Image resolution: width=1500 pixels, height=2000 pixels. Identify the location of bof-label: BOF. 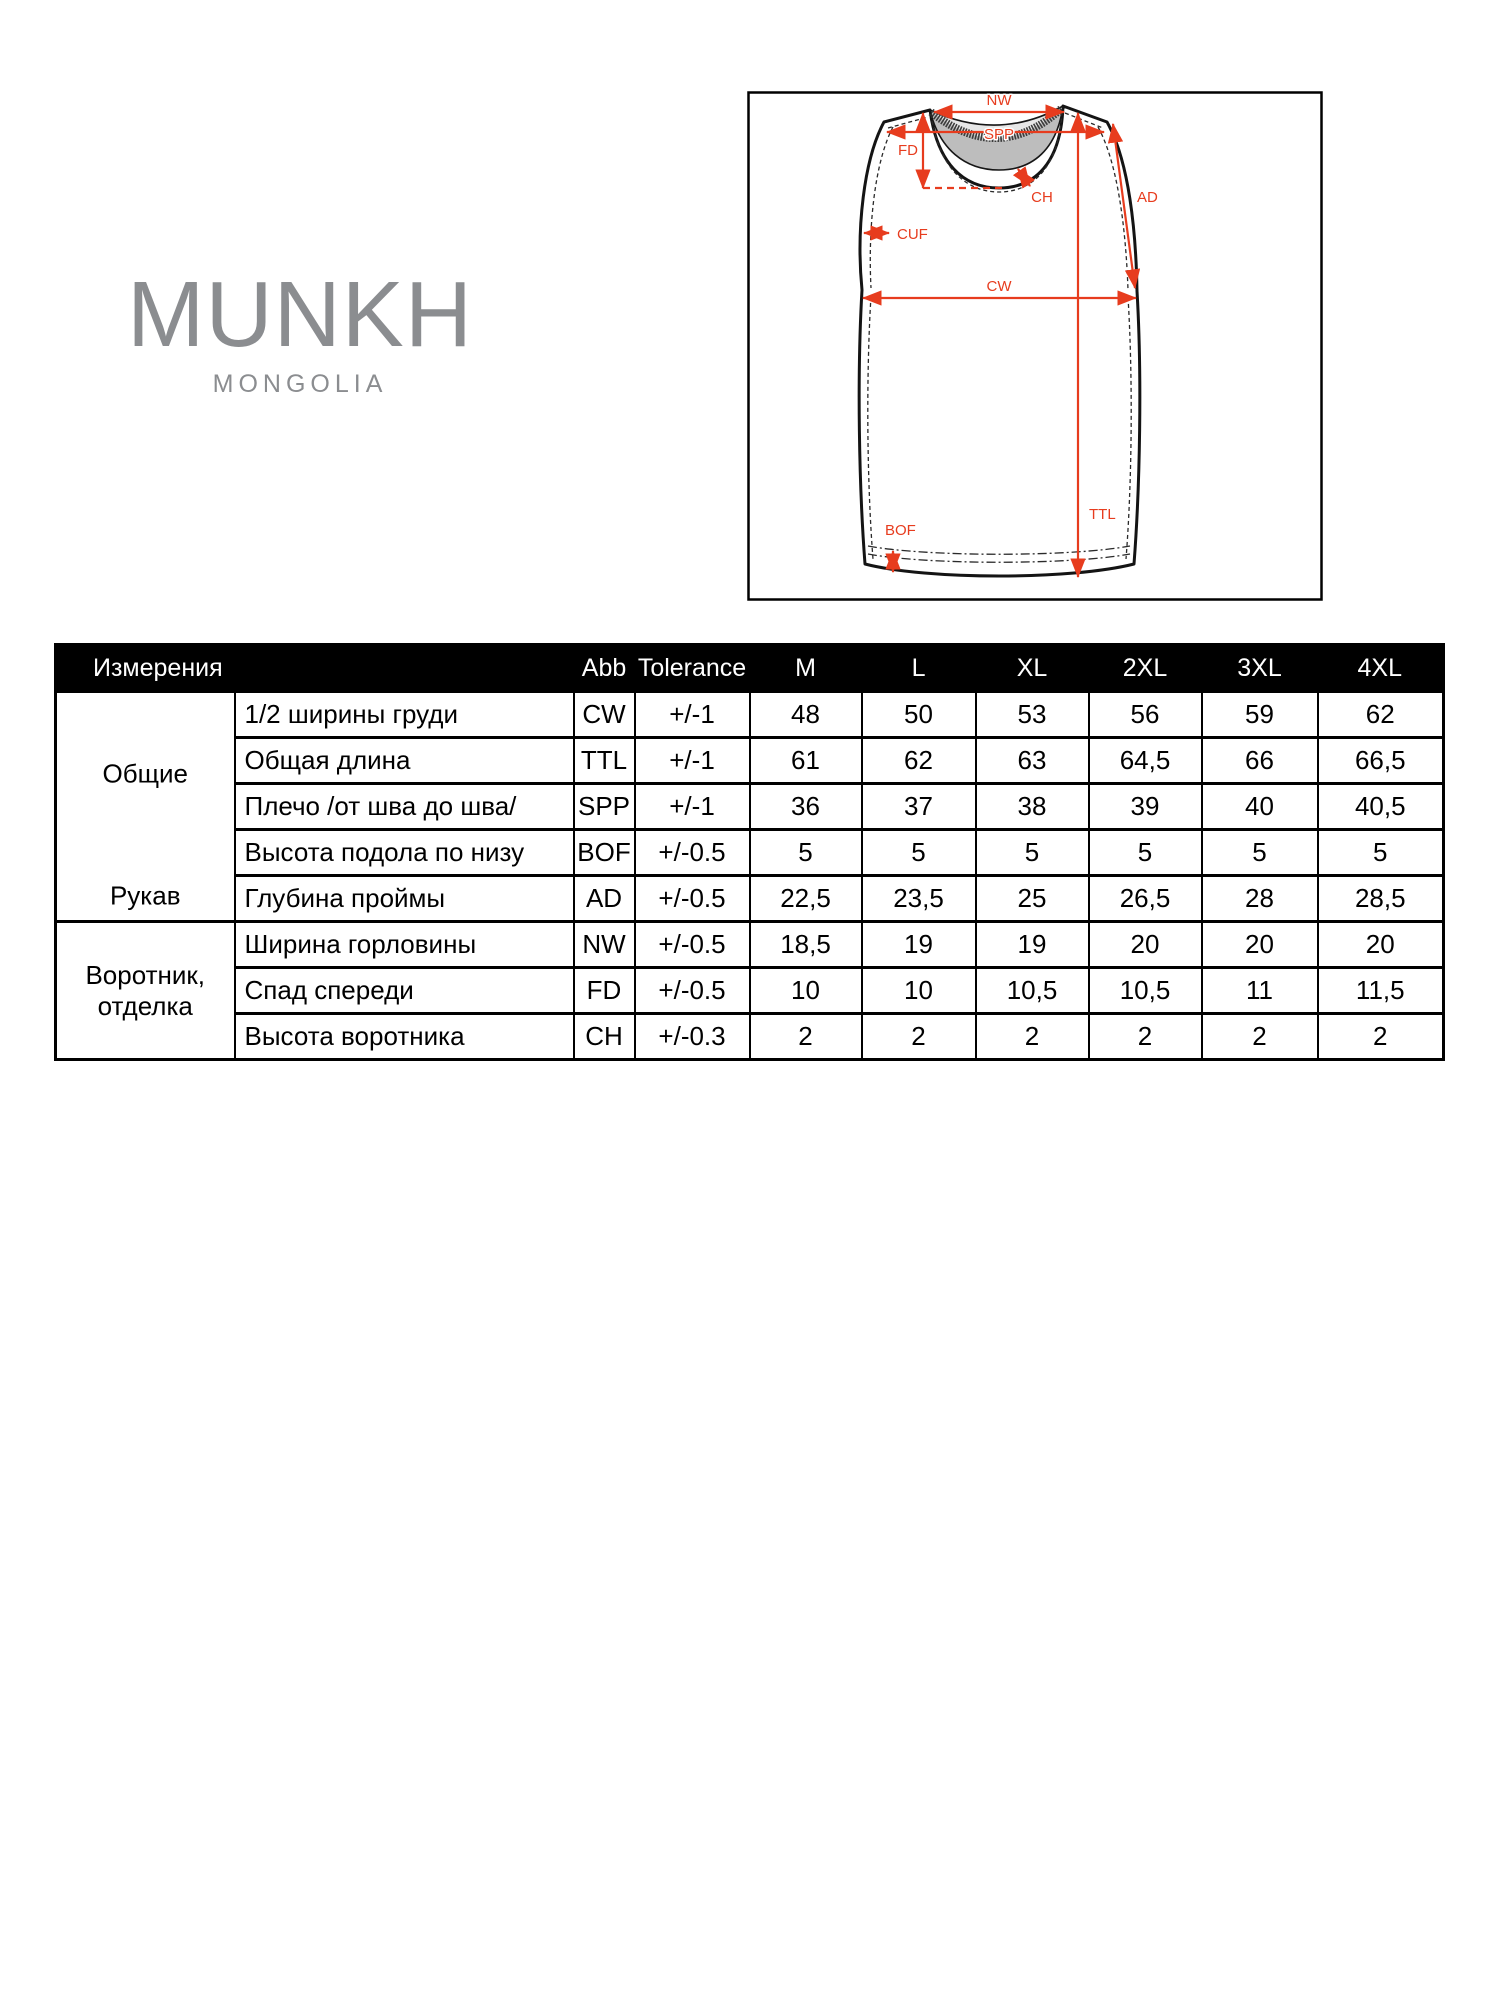
(900, 530).